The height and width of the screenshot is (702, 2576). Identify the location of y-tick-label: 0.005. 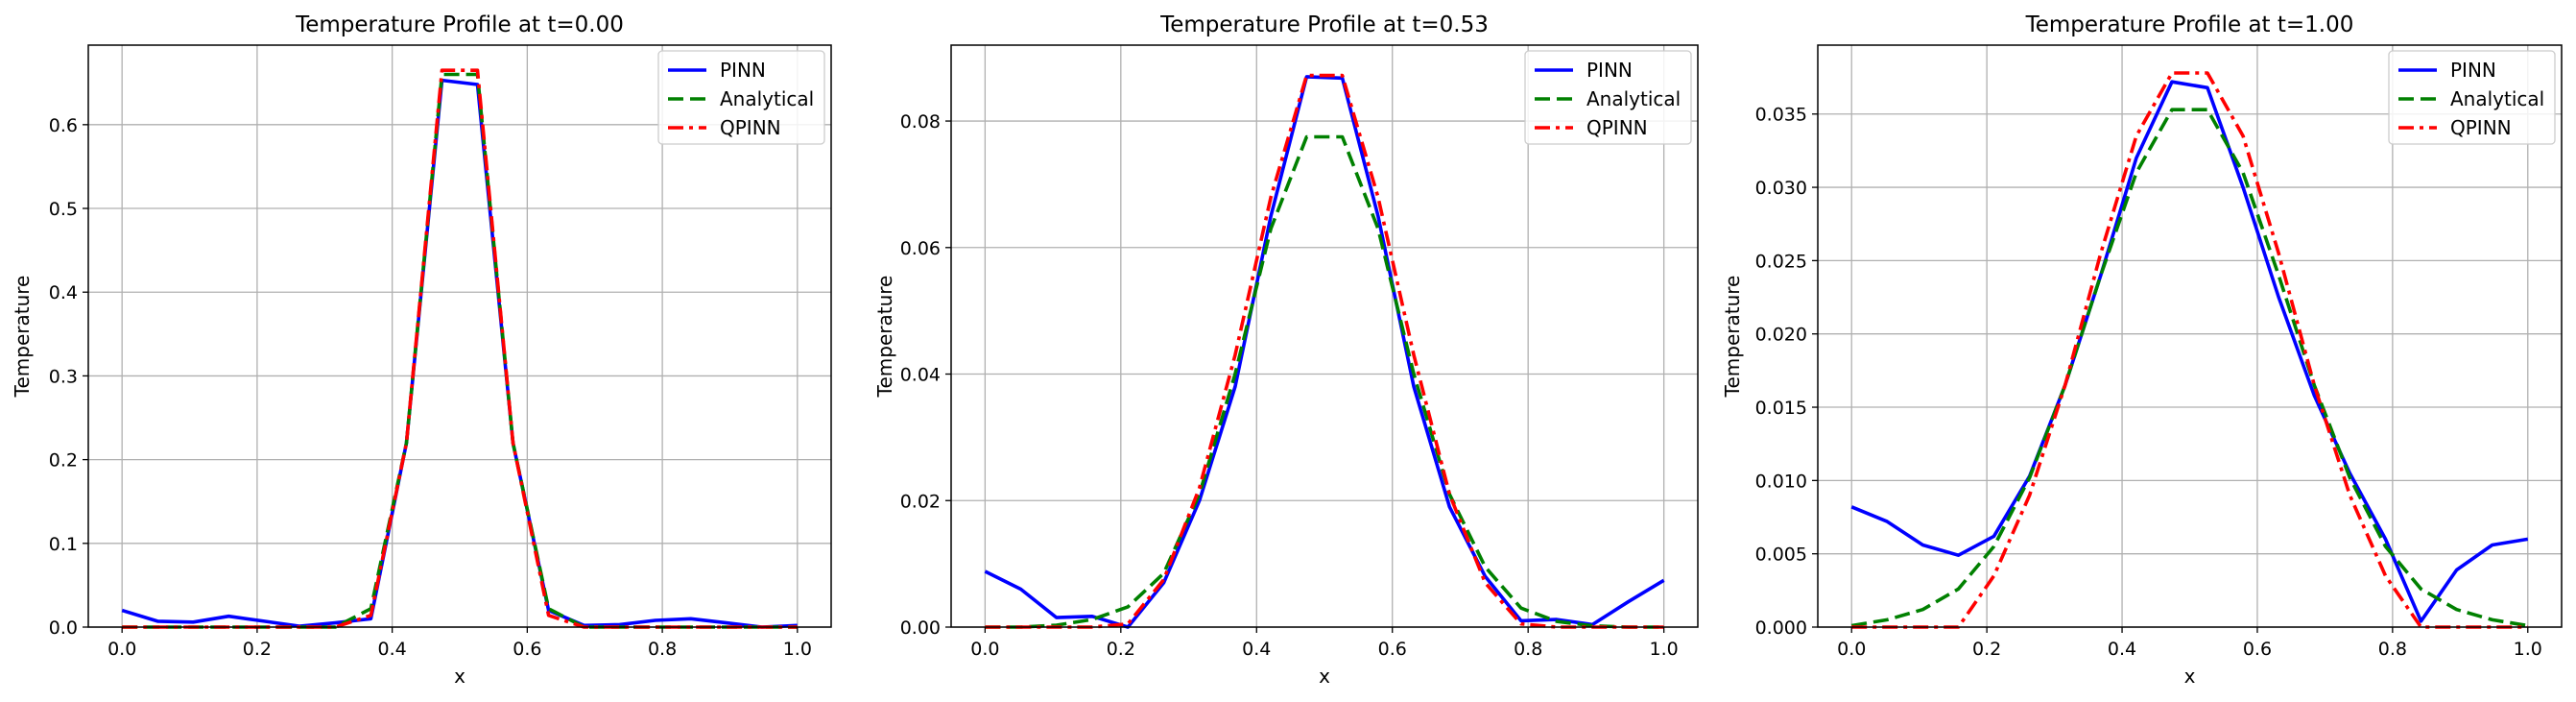
(1781, 555).